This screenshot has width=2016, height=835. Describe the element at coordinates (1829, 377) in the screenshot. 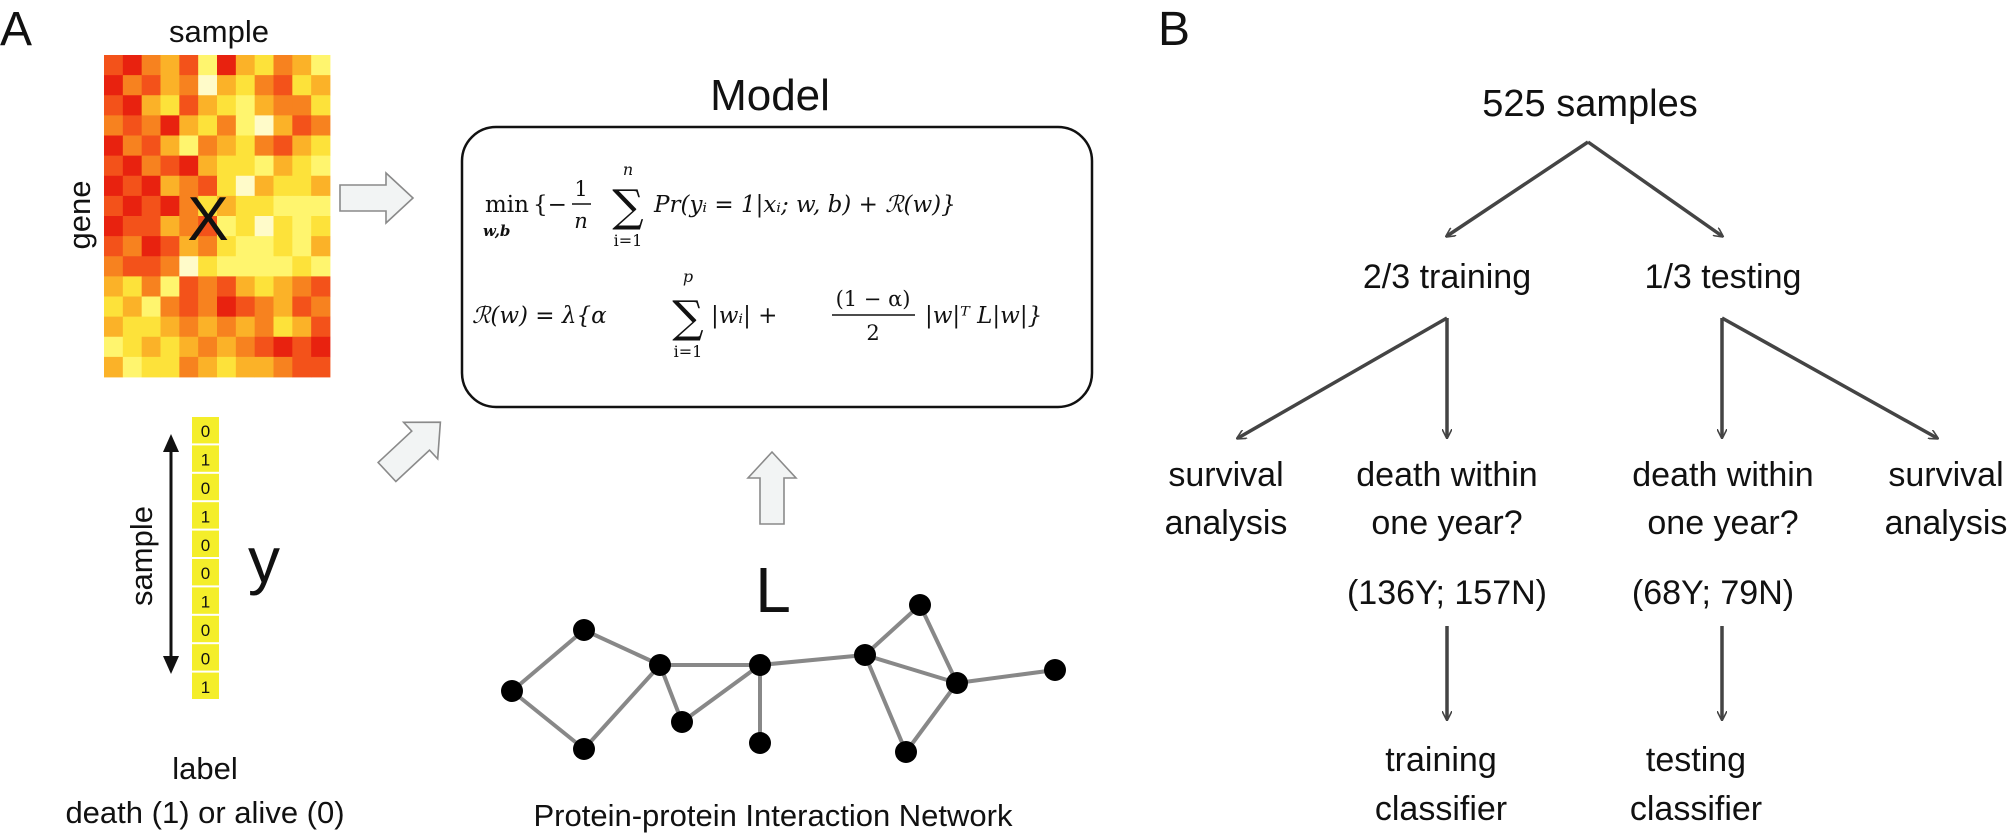

I see `arrow-testing-to-survival` at that location.